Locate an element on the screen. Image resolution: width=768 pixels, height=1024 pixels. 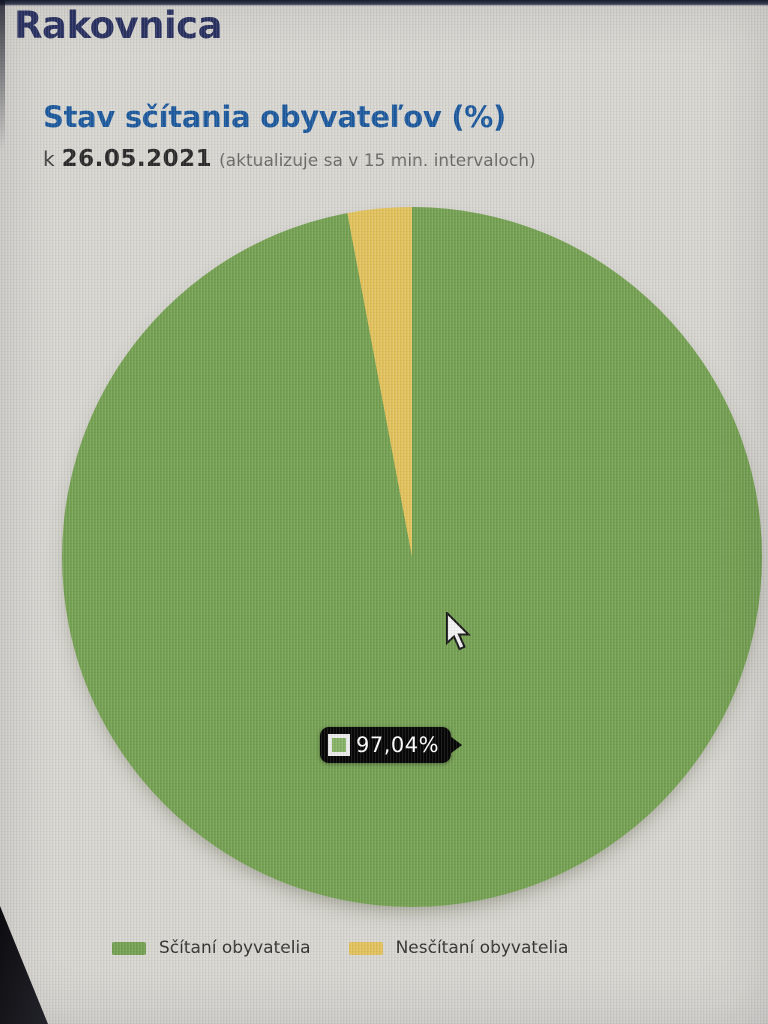
legend-swatch-scitani is located at coordinates (129, 948).